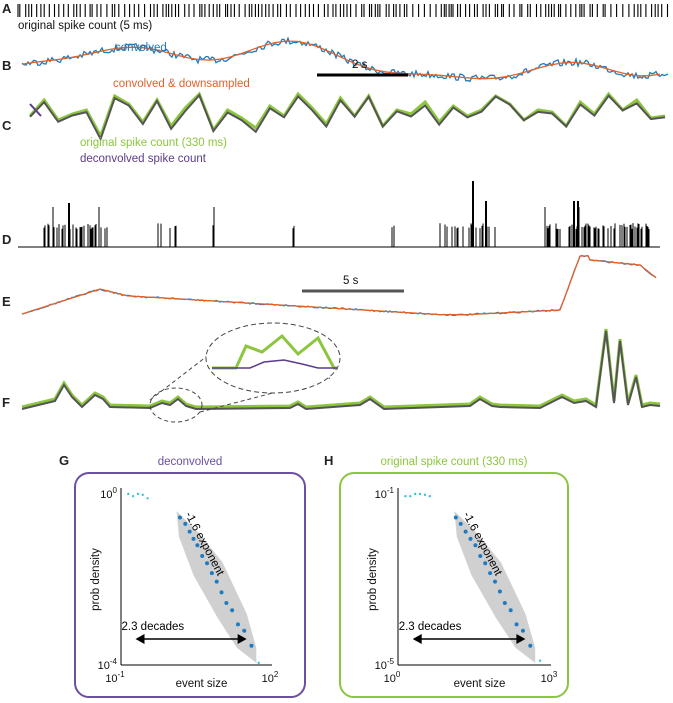 This screenshot has height=703, width=673. What do you see at coordinates (6, 402) in the screenshot?
I see `panel-letter-f: F` at bounding box center [6, 402].